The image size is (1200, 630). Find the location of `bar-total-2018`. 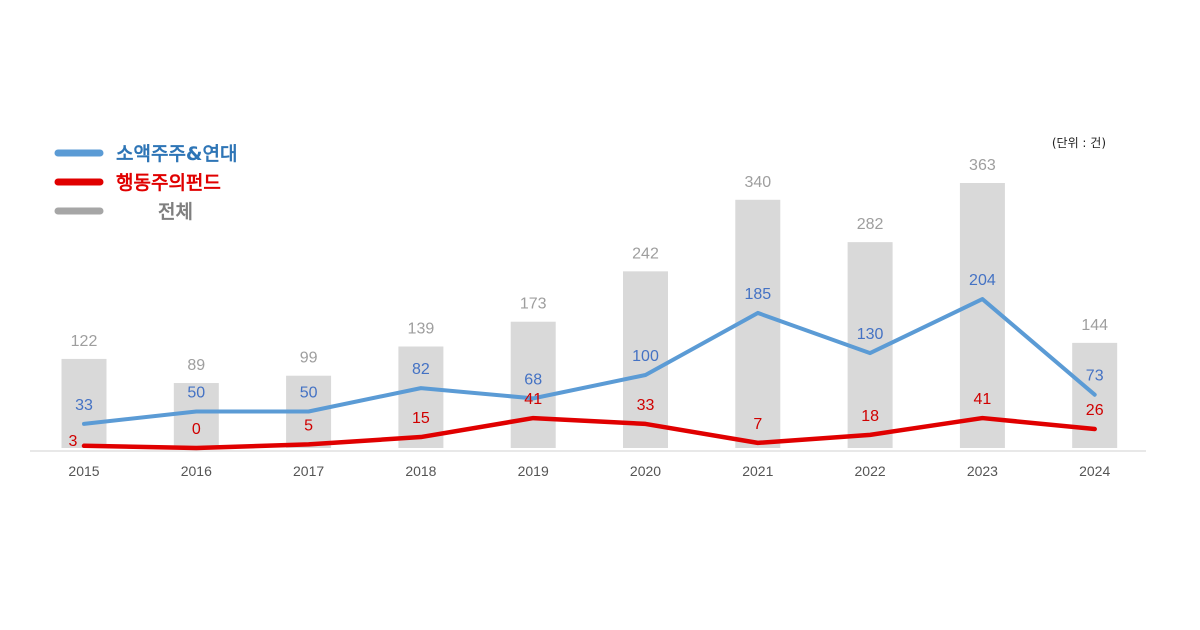

bar-total-2018 is located at coordinates (421, 397).